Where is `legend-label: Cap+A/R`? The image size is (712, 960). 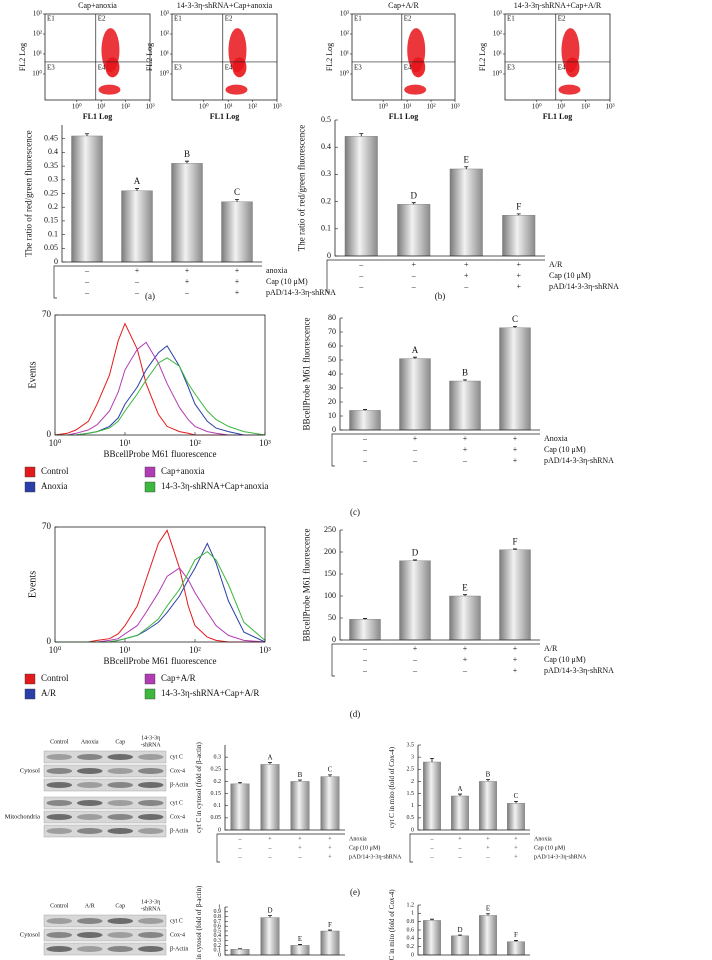 legend-label: Cap+A/R is located at coordinates (178, 678).